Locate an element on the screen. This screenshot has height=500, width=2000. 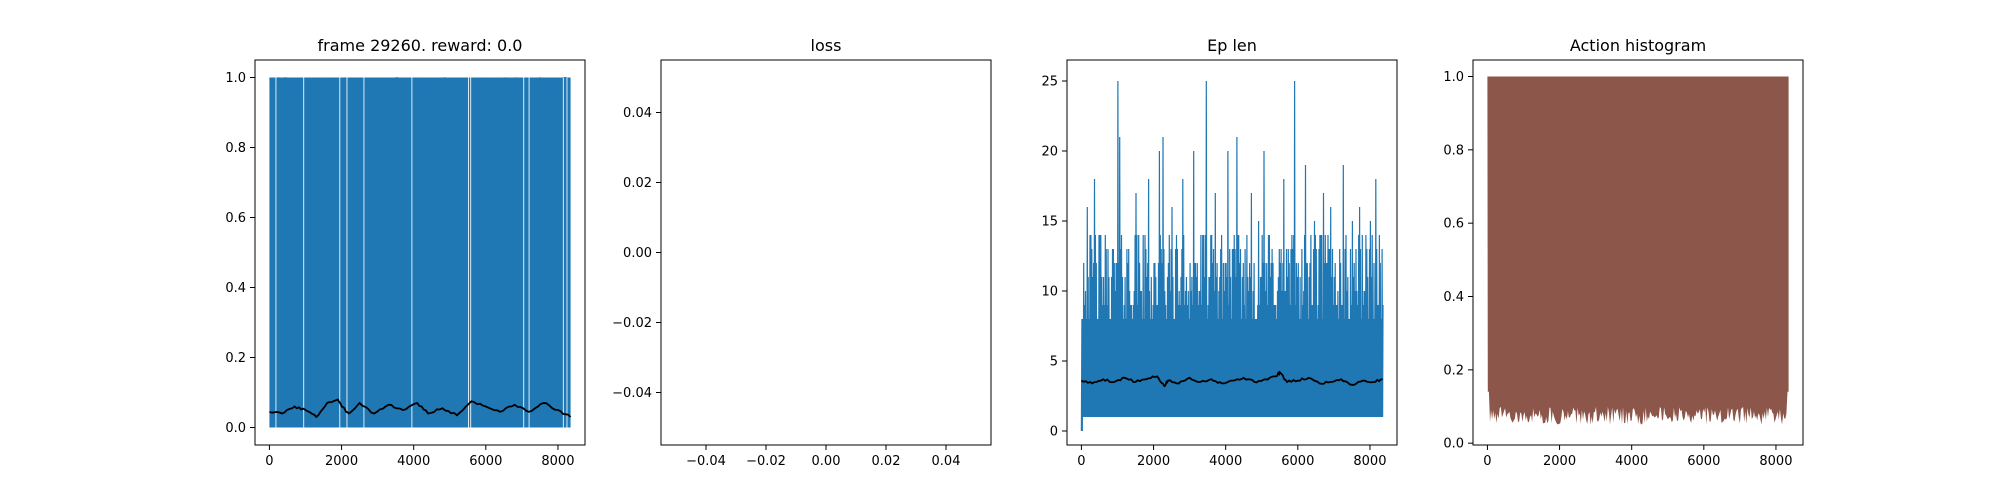
reward-y-tick-label-3: 0.6 is located at coordinates (235, 218).